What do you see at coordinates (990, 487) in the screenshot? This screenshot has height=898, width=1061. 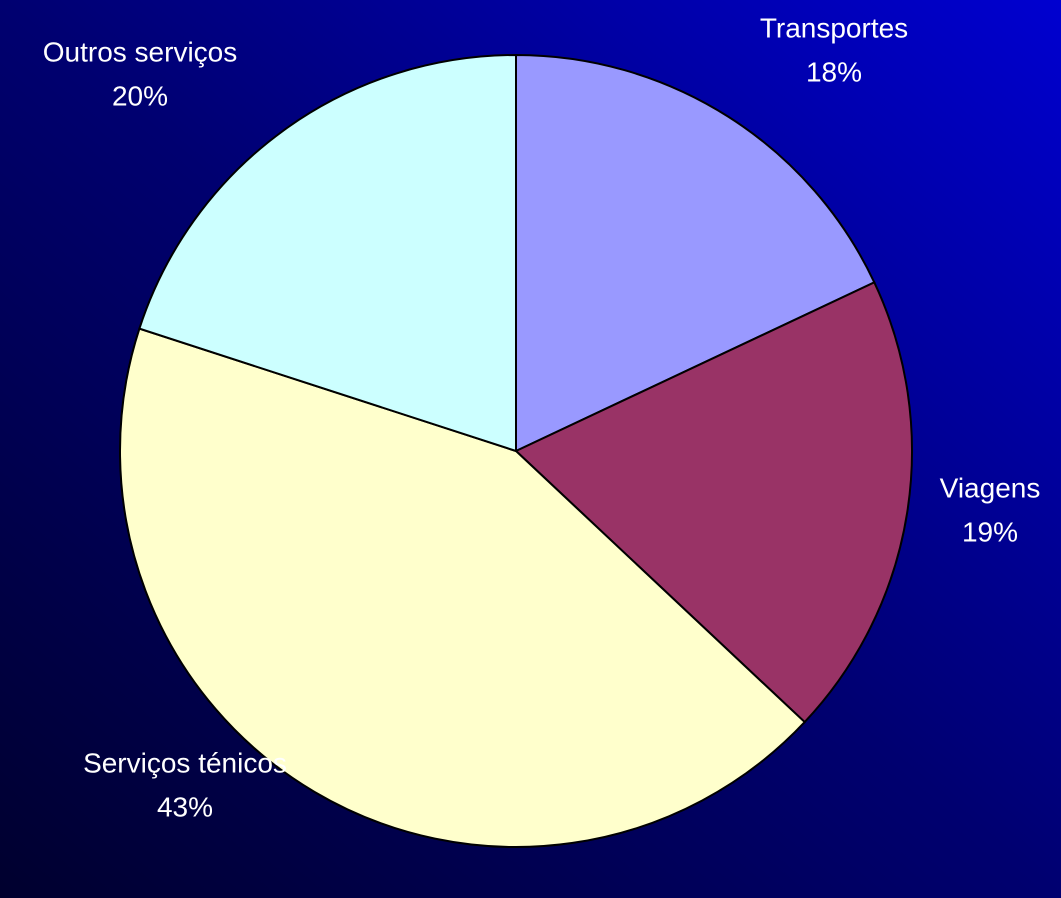 I see `slice-label: Viagens` at bounding box center [990, 487].